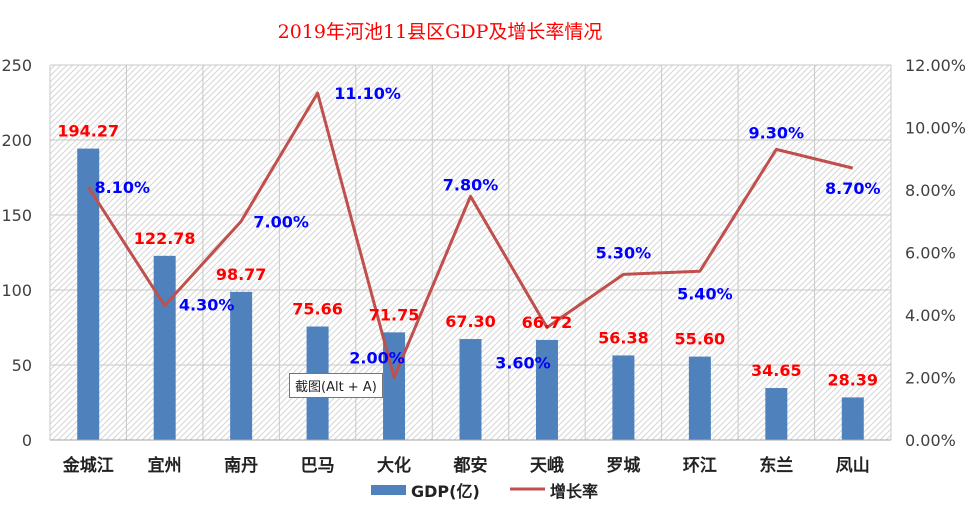 The width and height of the screenshot is (973, 518). Describe the element at coordinates (930, 315) in the screenshot. I see `y-right-tick-label: 4.00%` at that location.